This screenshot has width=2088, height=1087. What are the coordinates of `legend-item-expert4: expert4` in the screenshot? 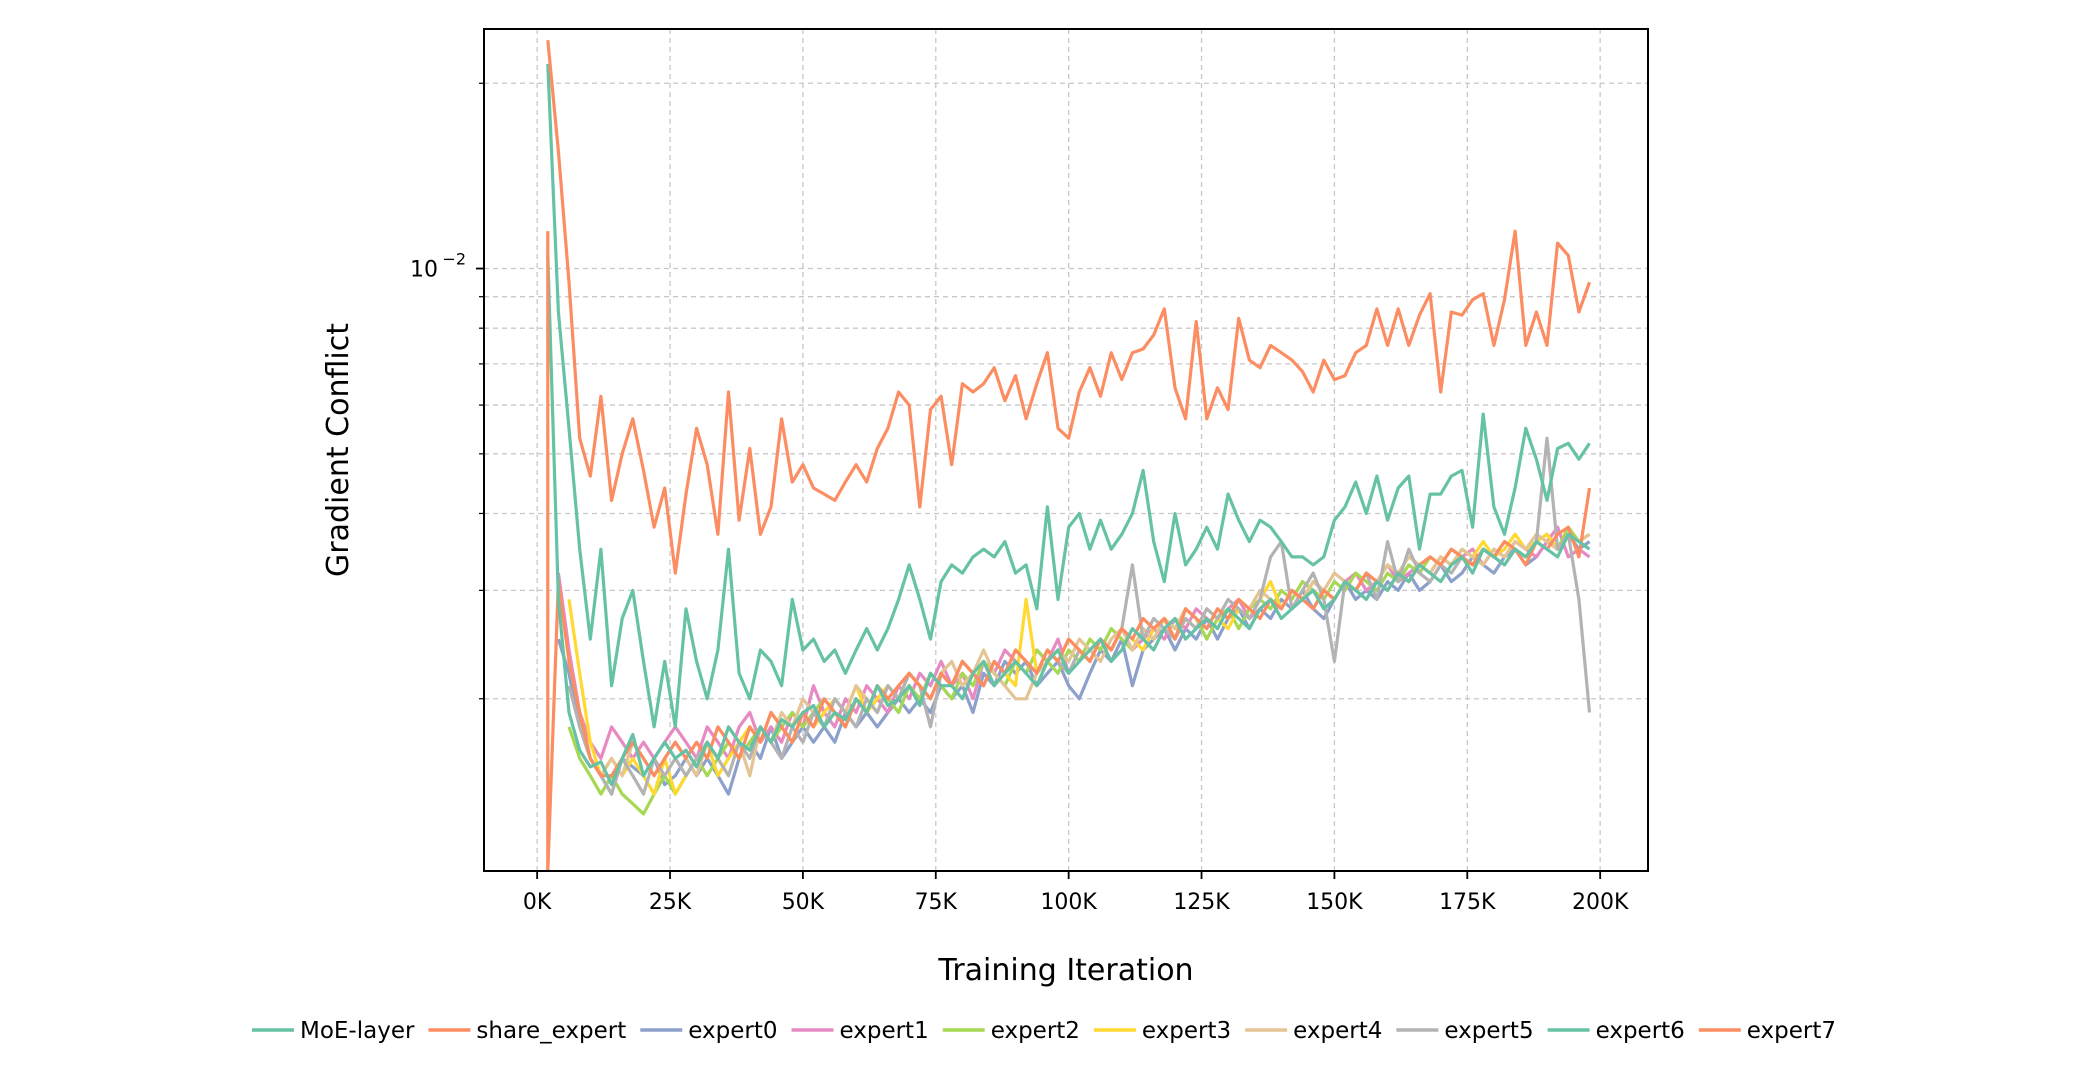 It's located at (1313, 1031).